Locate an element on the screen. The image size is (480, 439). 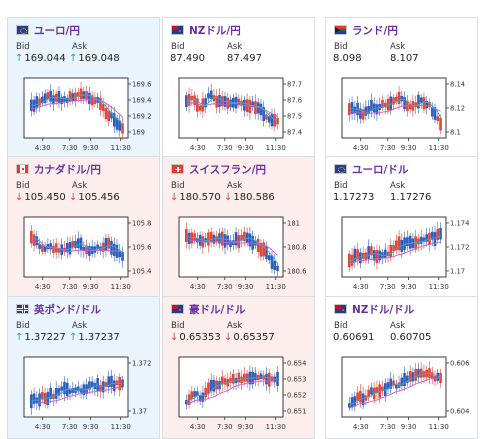
candlestick-chart: 4:30 7:30 9:30 11:30 0.654 0.653 0.652 0.651 is located at coordinates (239, 394).